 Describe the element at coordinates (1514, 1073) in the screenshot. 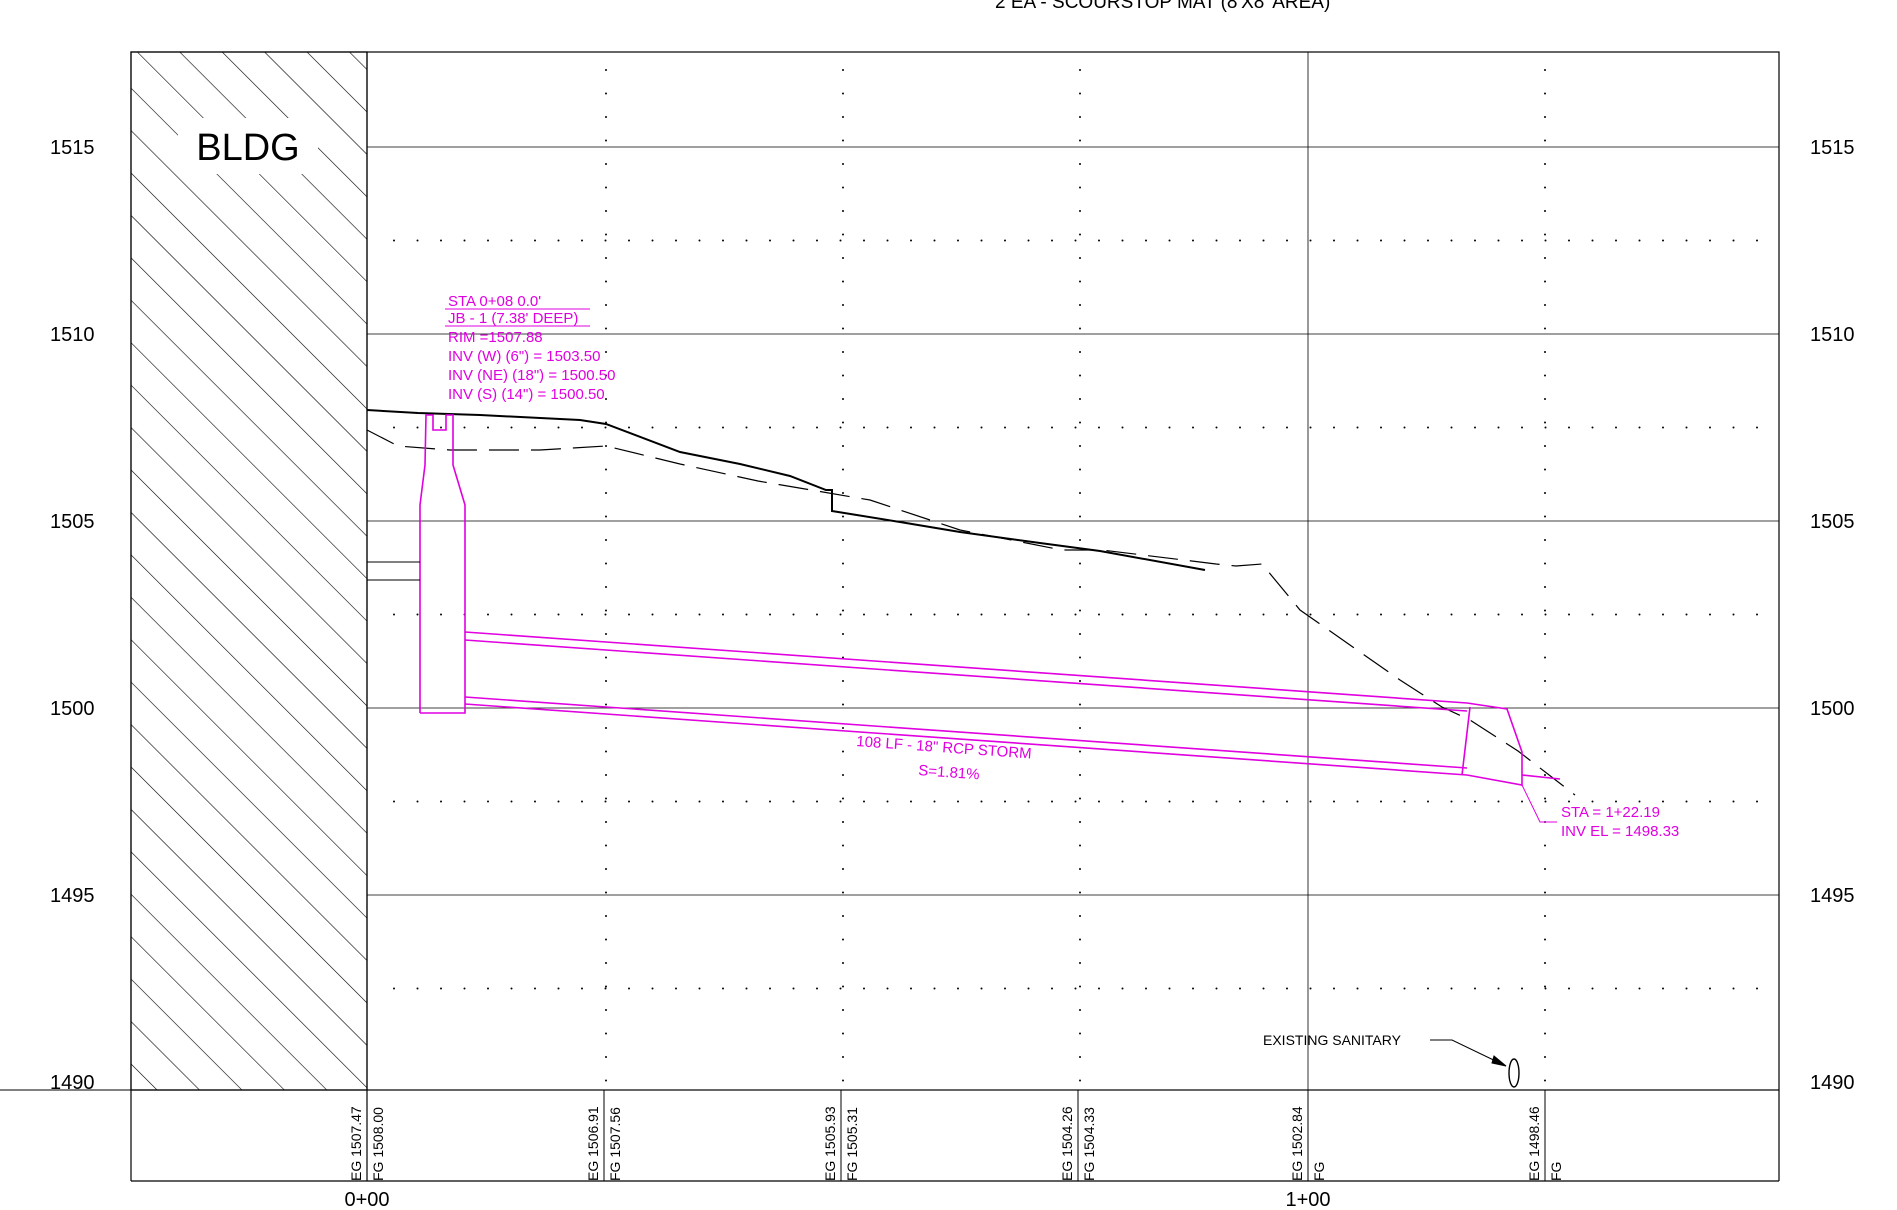

I see `existing-sanitary-pipe` at that location.